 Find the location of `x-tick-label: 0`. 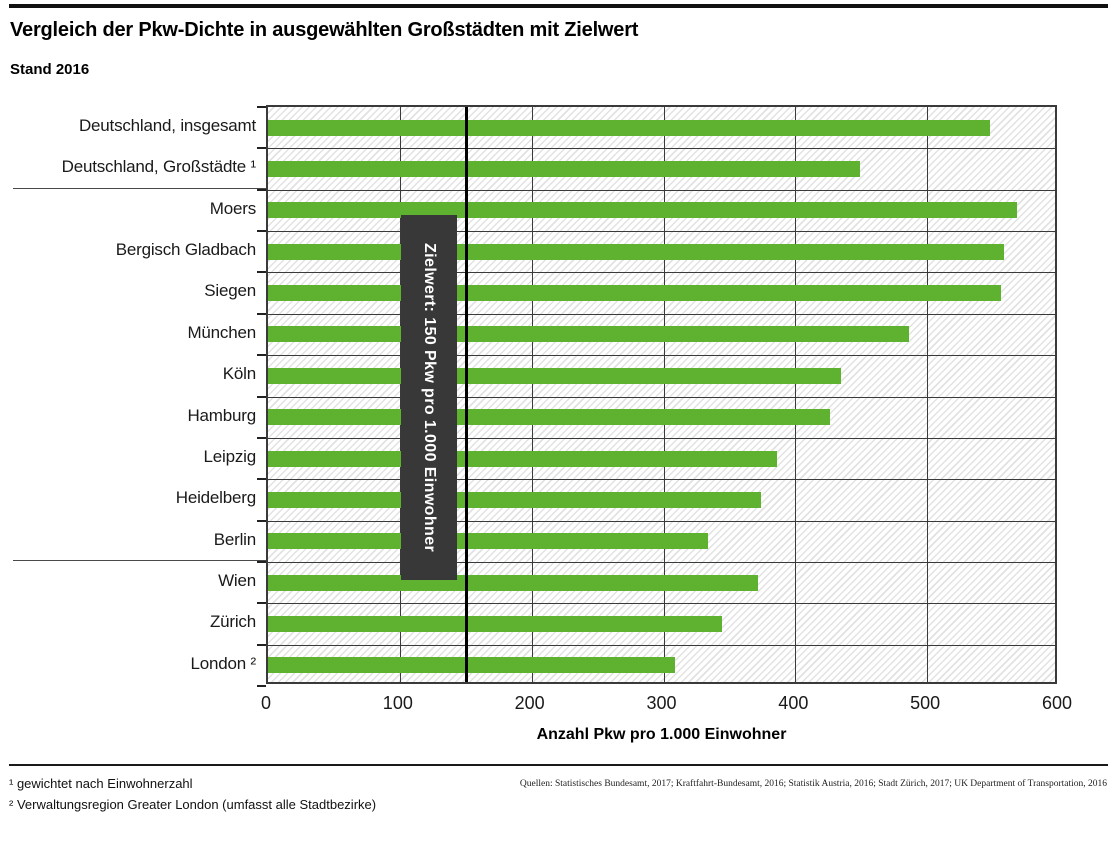

x-tick-label: 0 is located at coordinates (266, 703).